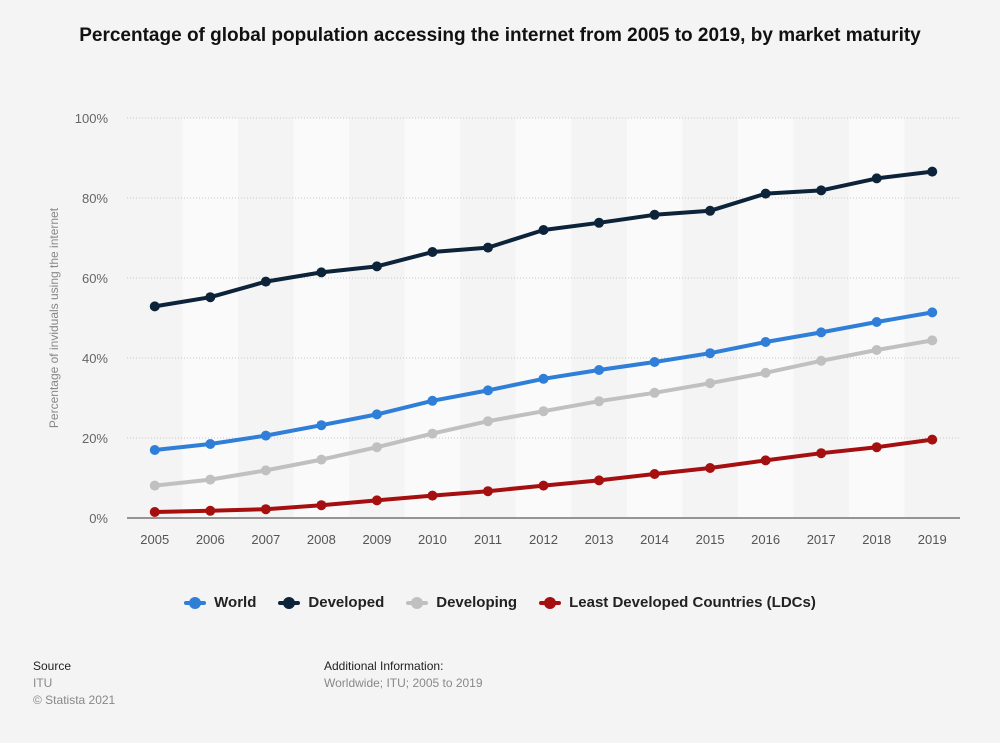 The height and width of the screenshot is (743, 1000). What do you see at coordinates (477, 602) in the screenshot?
I see `legend-label: Developing` at bounding box center [477, 602].